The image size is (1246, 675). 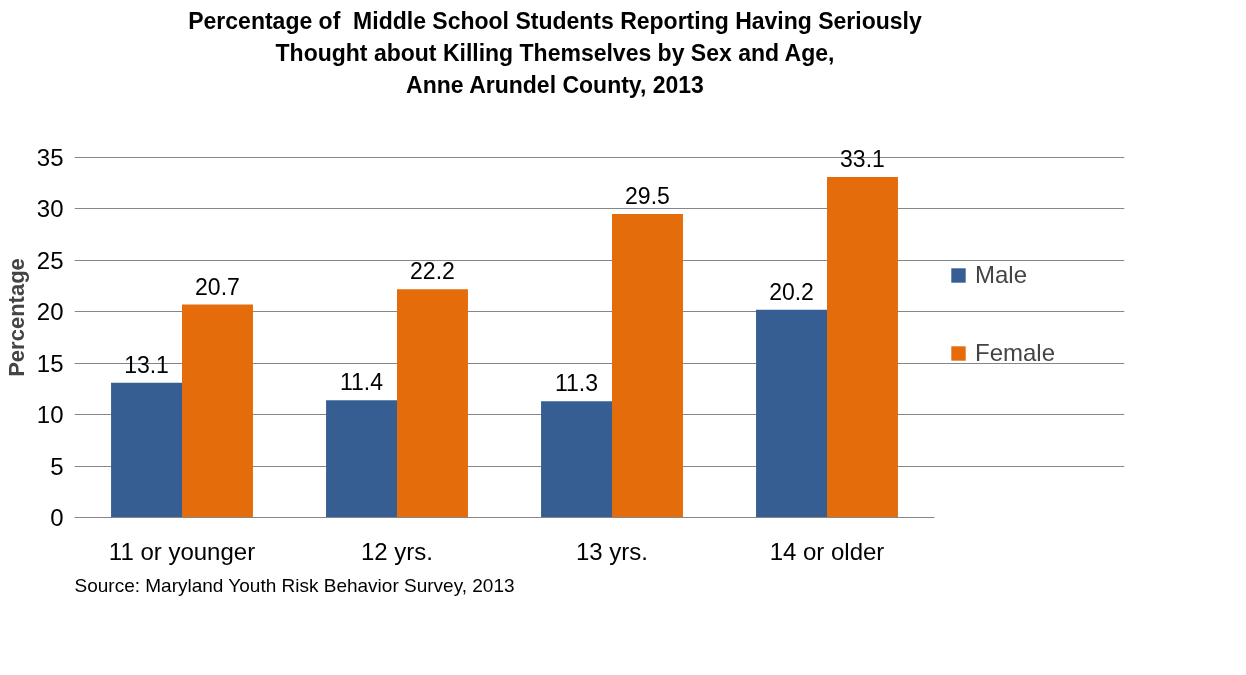 What do you see at coordinates (647, 195) in the screenshot?
I see `data-label: 29.5` at bounding box center [647, 195].